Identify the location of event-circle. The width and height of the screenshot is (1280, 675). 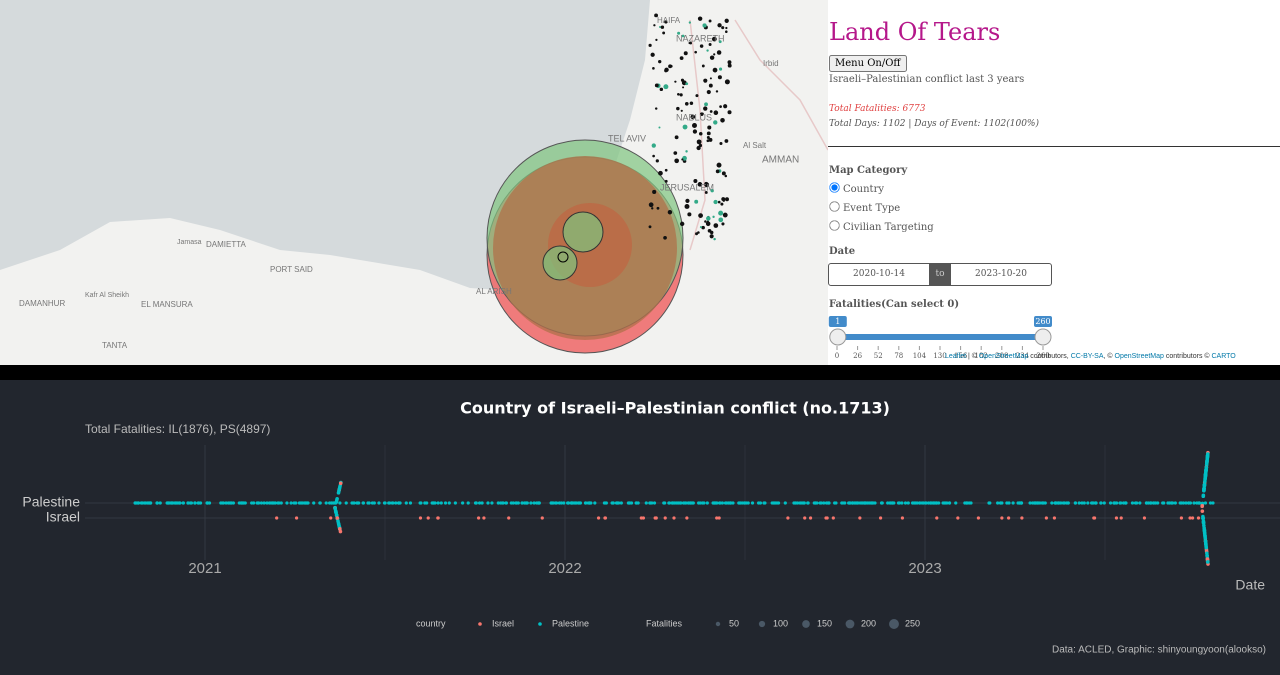
(560, 263).